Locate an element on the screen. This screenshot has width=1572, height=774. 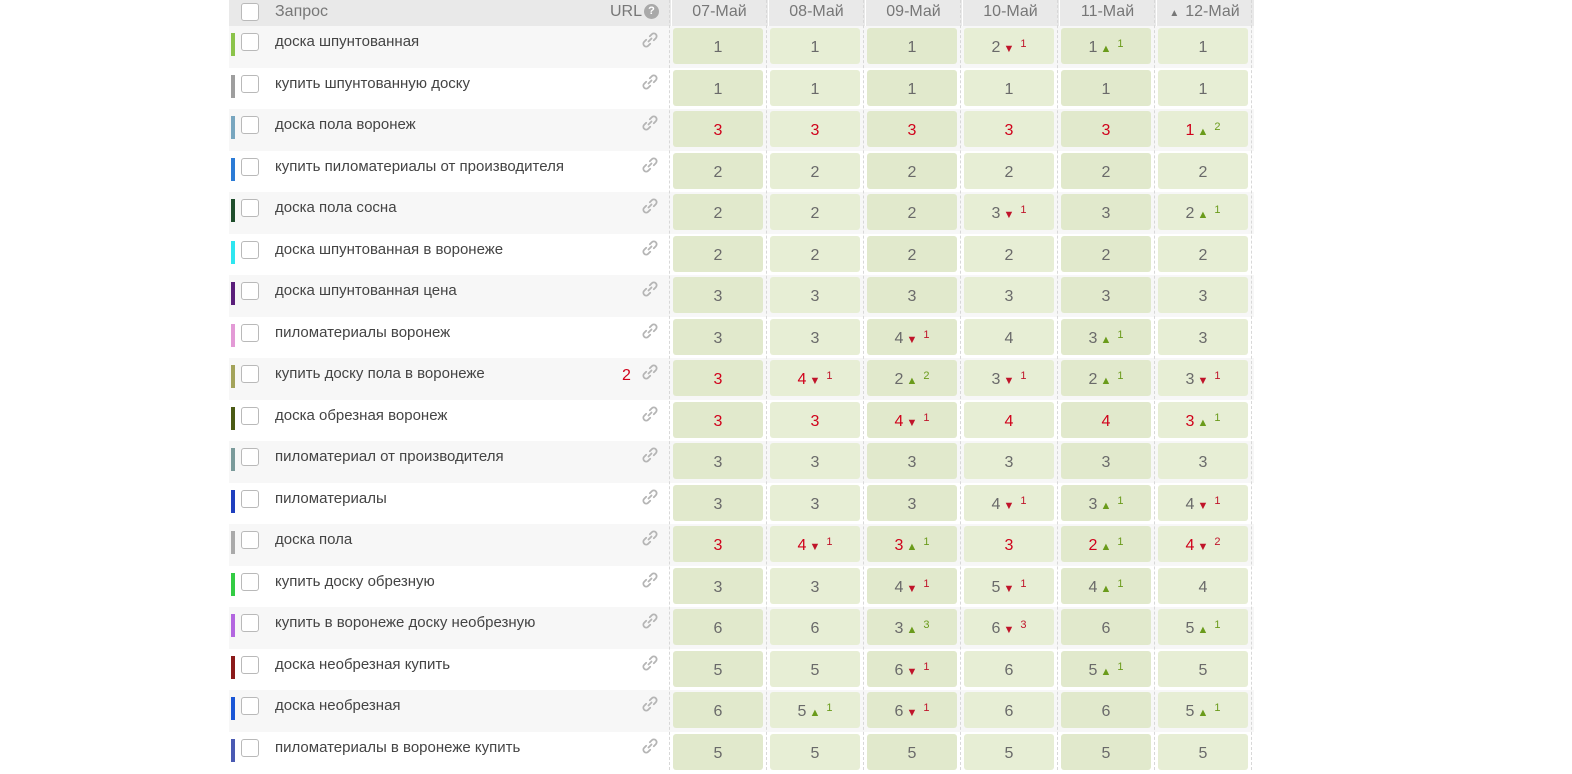
query-text: купить пиломатериалы от производителя is located at coordinates (419, 166).